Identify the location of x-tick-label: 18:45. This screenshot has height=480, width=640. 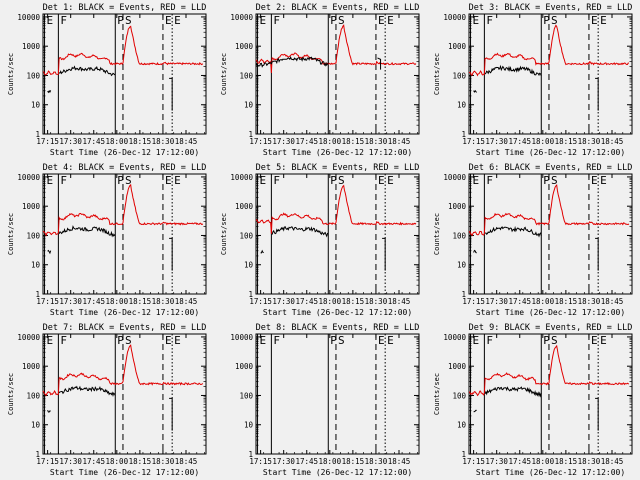
(612, 301).